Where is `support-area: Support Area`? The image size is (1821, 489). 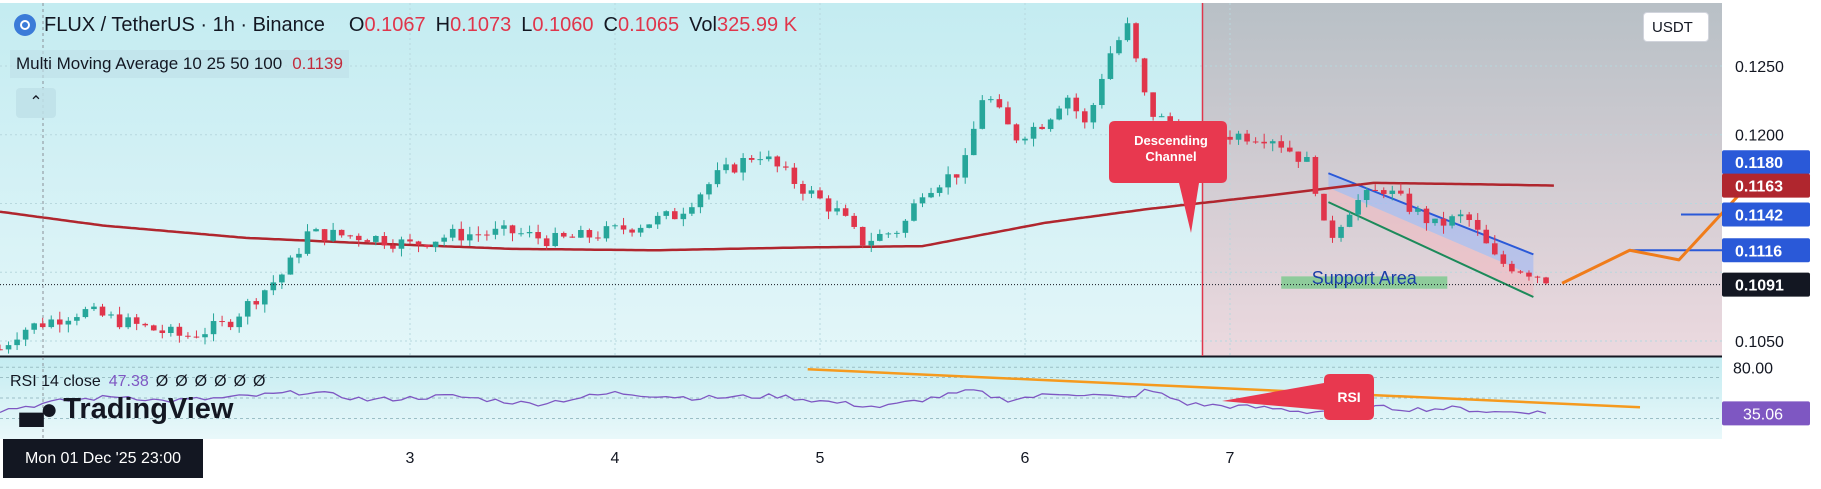 support-area: Support Area is located at coordinates (1364, 278).